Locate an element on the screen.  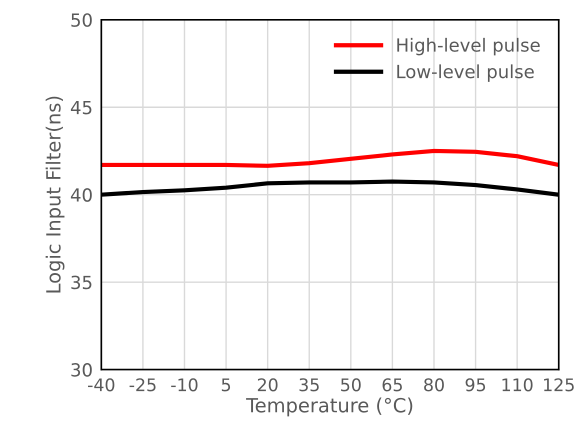
line-series is located at coordinates (330, 158).